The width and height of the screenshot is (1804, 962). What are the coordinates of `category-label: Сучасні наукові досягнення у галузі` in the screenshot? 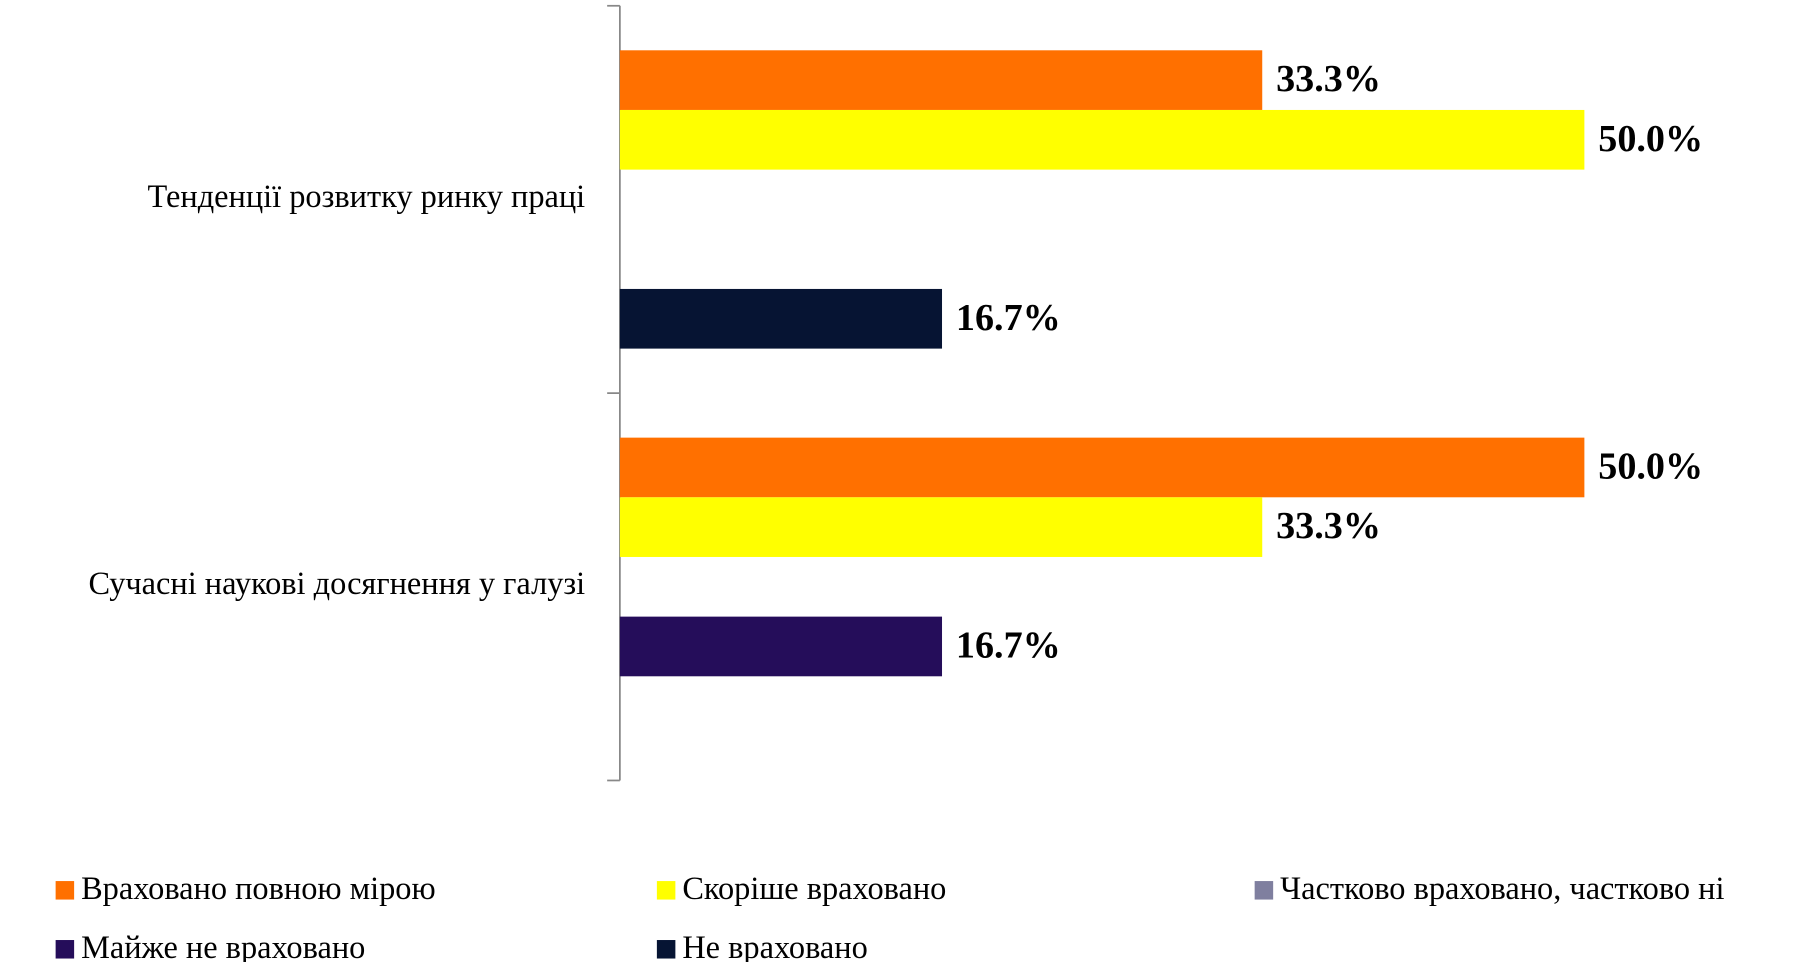 It's located at (336, 584).